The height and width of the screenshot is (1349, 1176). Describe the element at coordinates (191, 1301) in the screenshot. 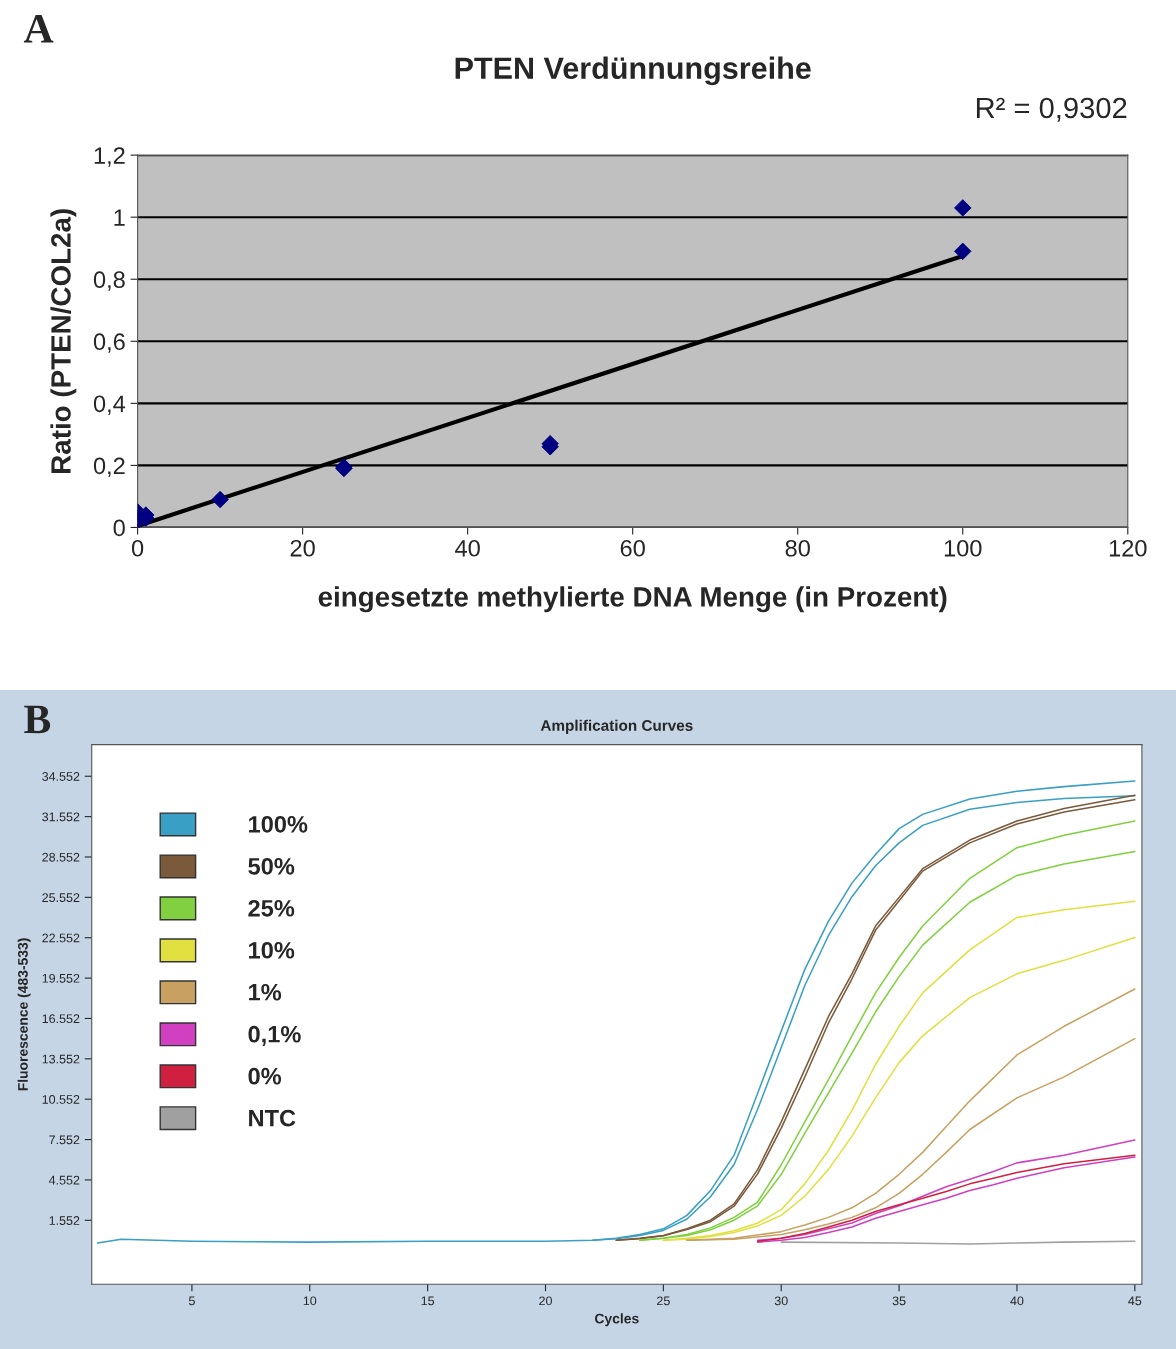

I see `x-tick-label: 5` at that location.